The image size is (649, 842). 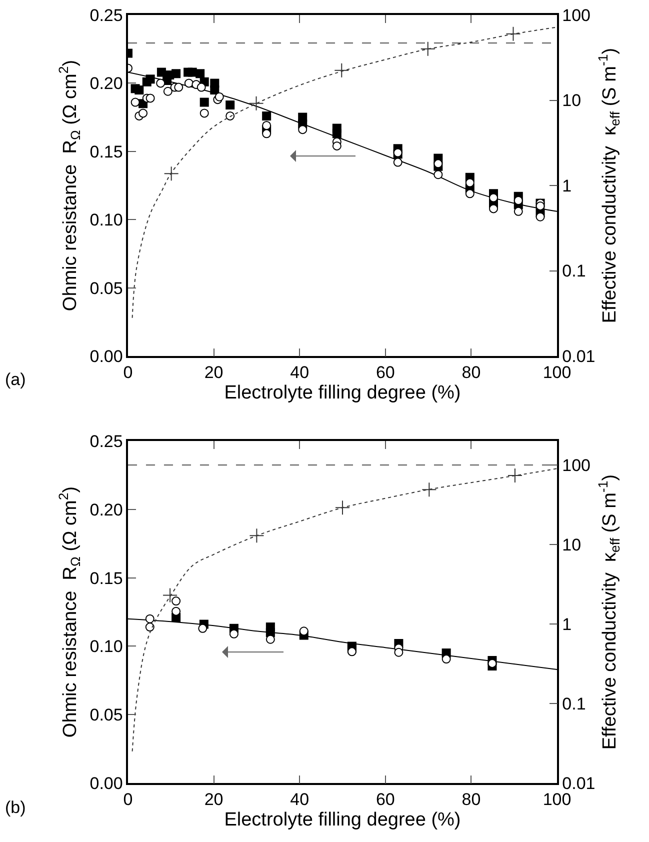 What do you see at coordinates (15, 807) in the screenshot?
I see `text: (b)` at bounding box center [15, 807].